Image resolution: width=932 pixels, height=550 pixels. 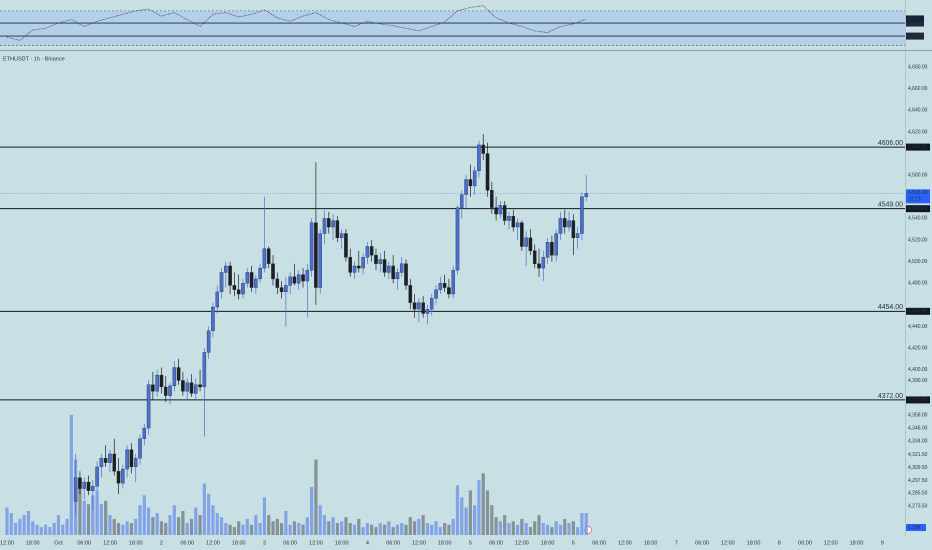 I want to click on level-label: 4606.00, so click(x=890, y=143).